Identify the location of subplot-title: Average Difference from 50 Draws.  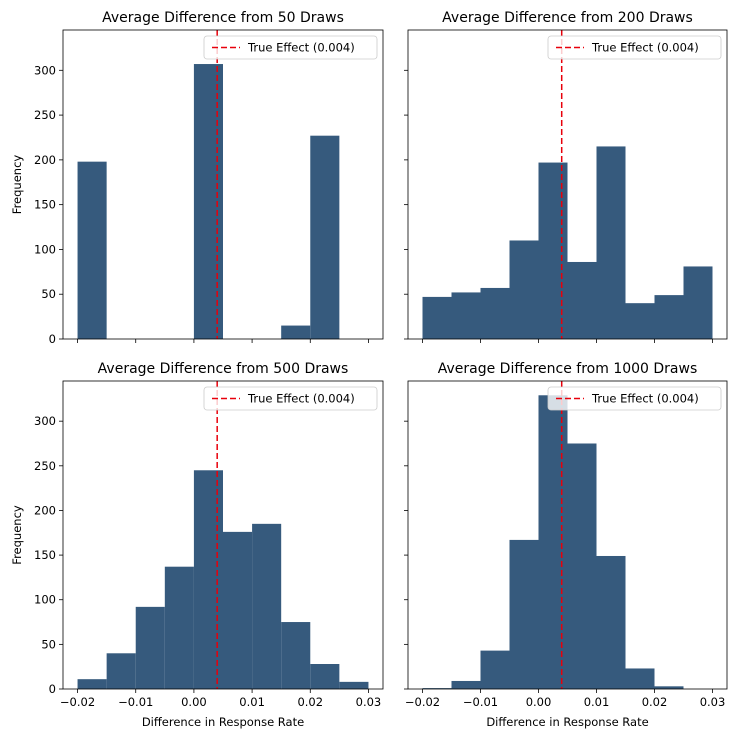
(223, 18).